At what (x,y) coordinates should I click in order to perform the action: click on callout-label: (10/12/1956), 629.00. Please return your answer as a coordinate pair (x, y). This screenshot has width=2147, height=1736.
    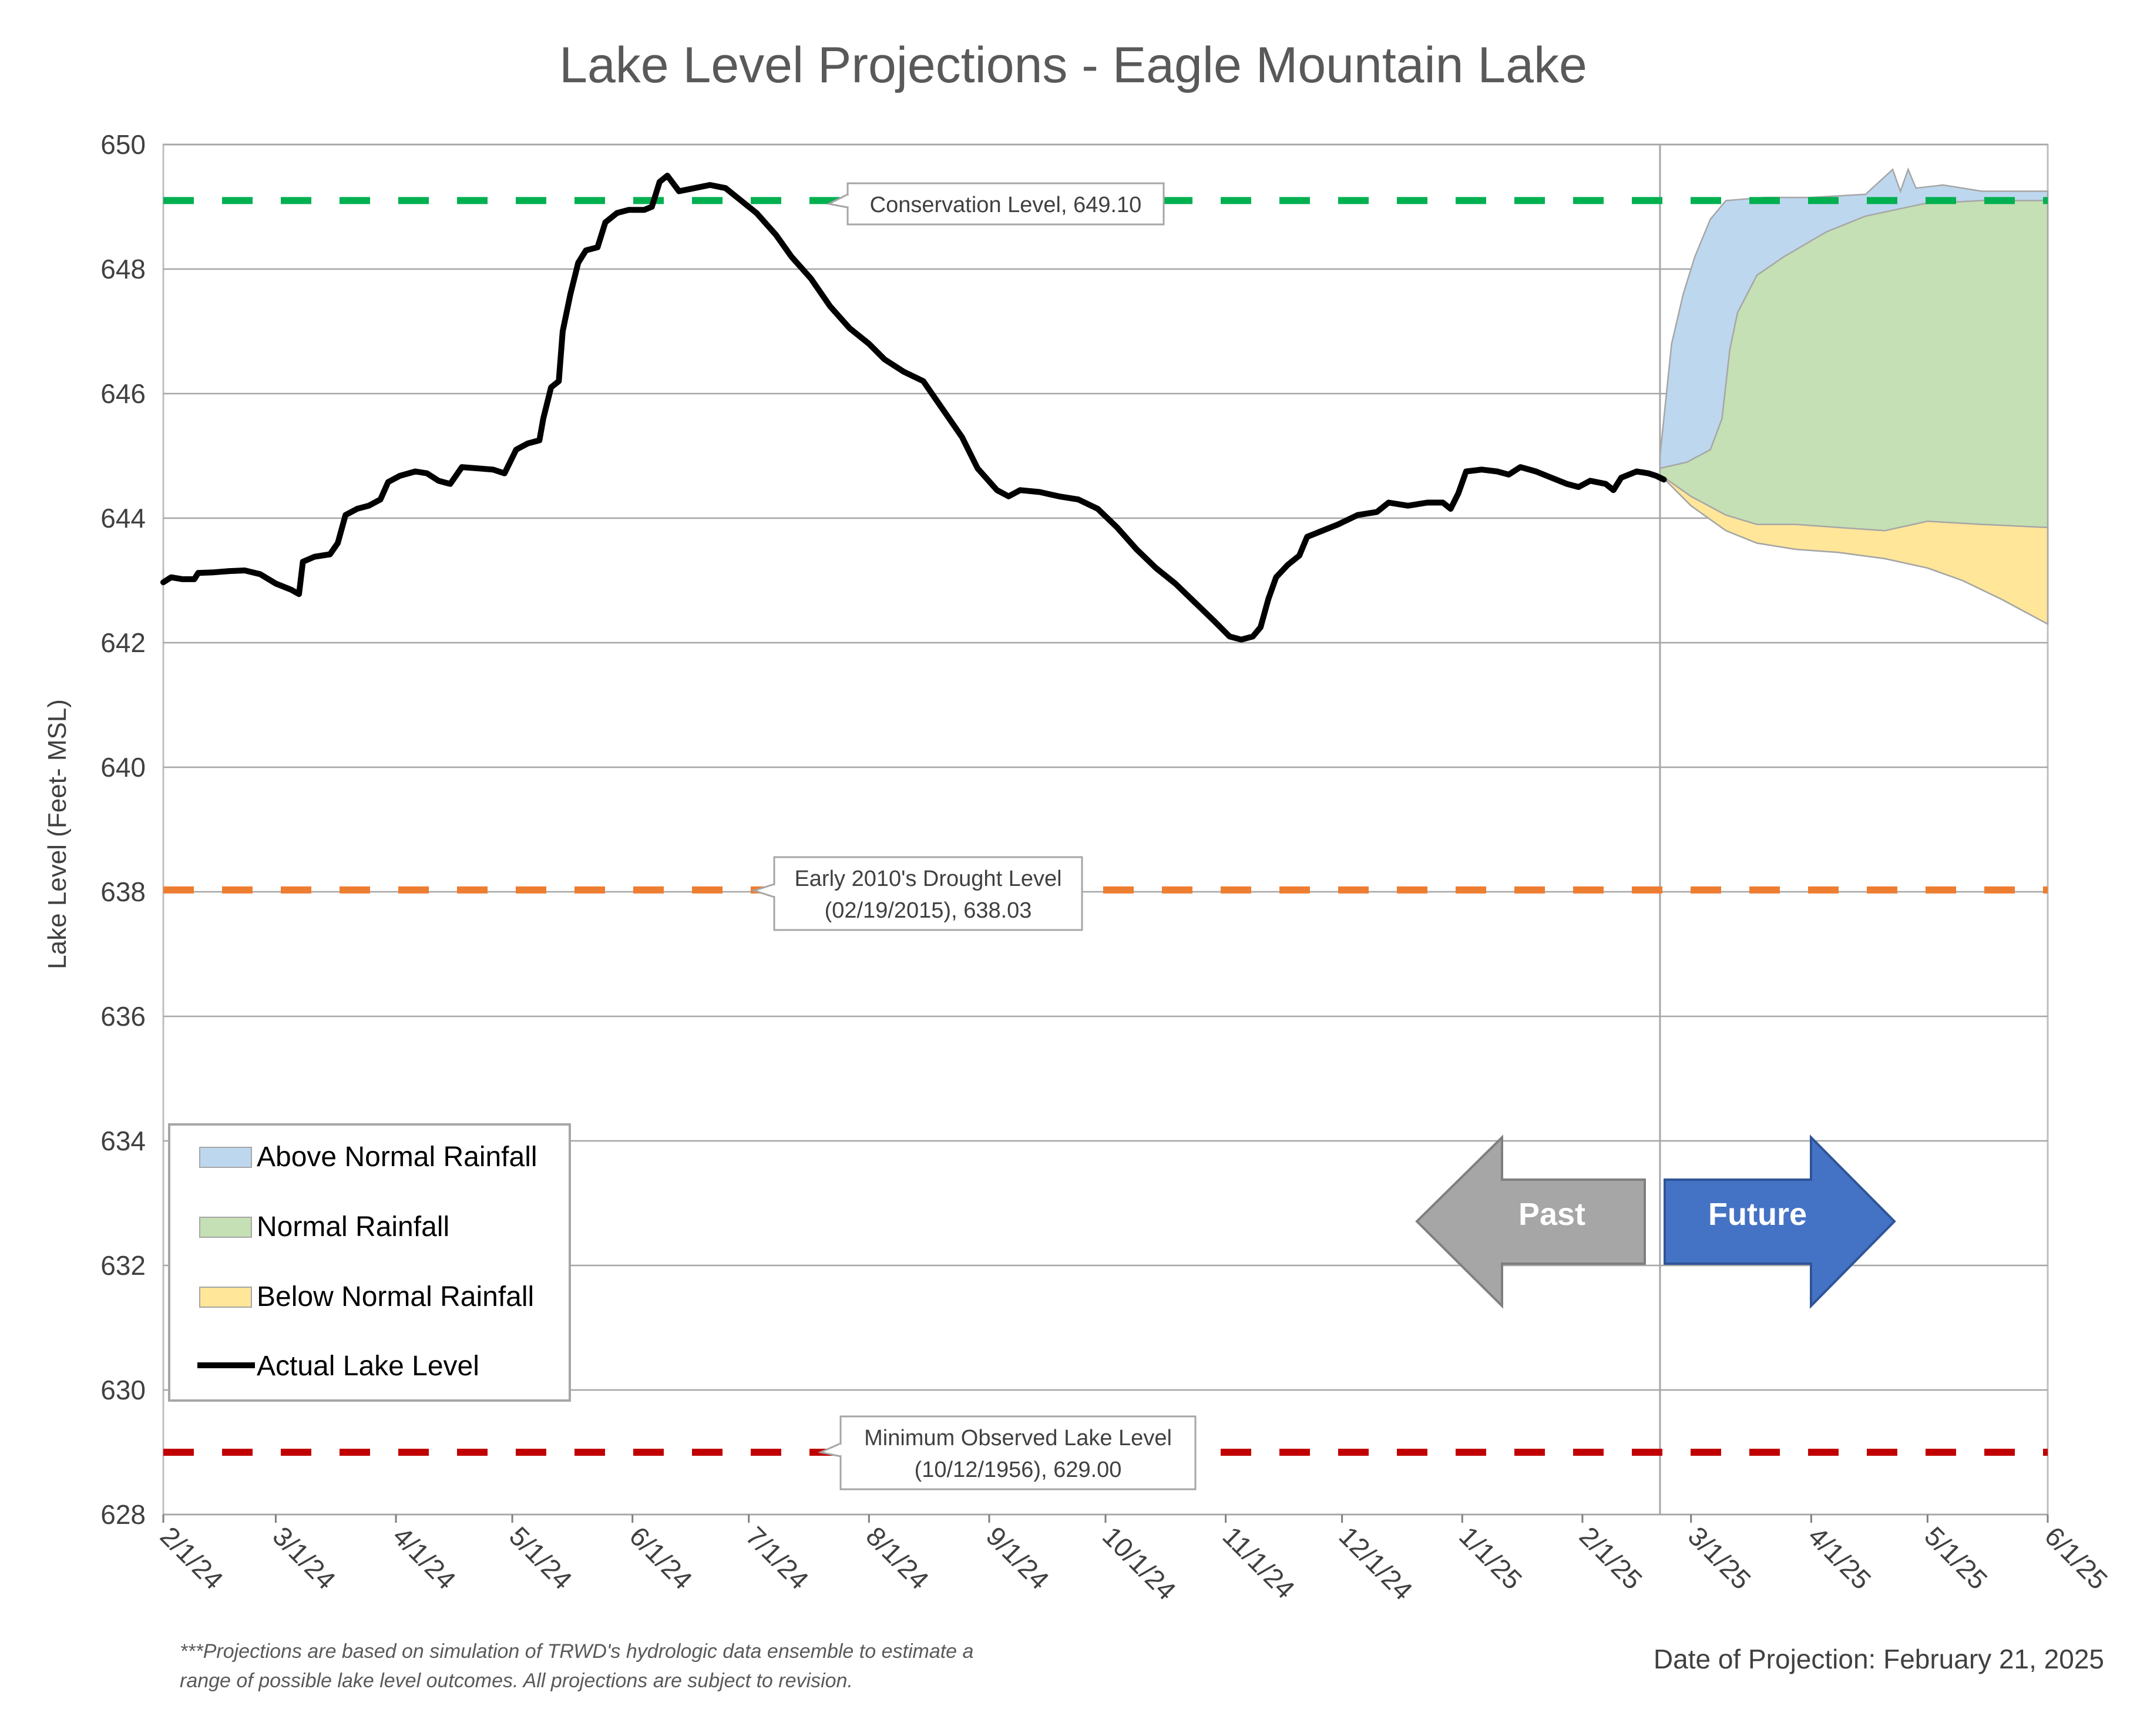
    Looking at the image, I should click on (1018, 1470).